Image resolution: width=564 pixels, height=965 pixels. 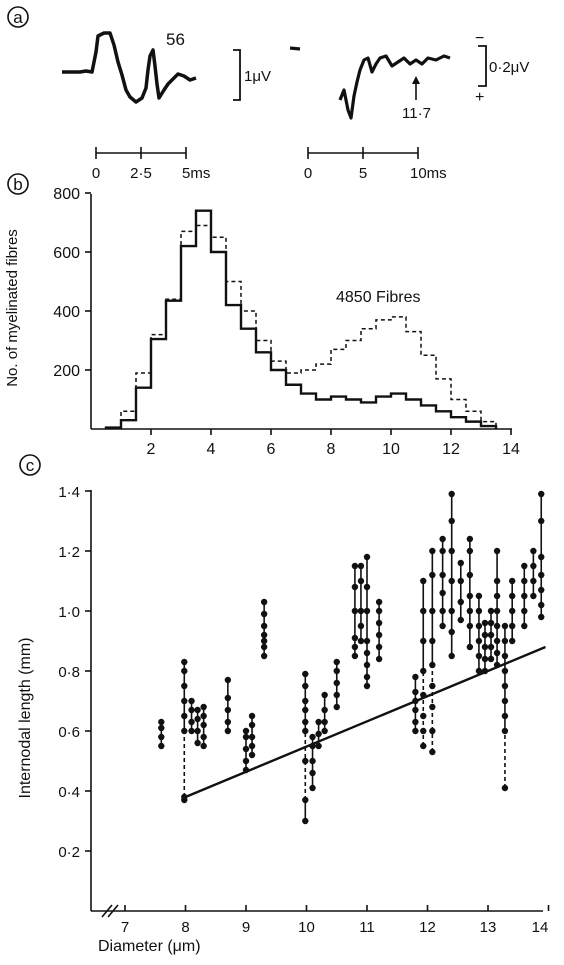 What do you see at coordinates (488, 927) in the screenshot?
I see `scatter-x-tick-label: 13` at bounding box center [488, 927].